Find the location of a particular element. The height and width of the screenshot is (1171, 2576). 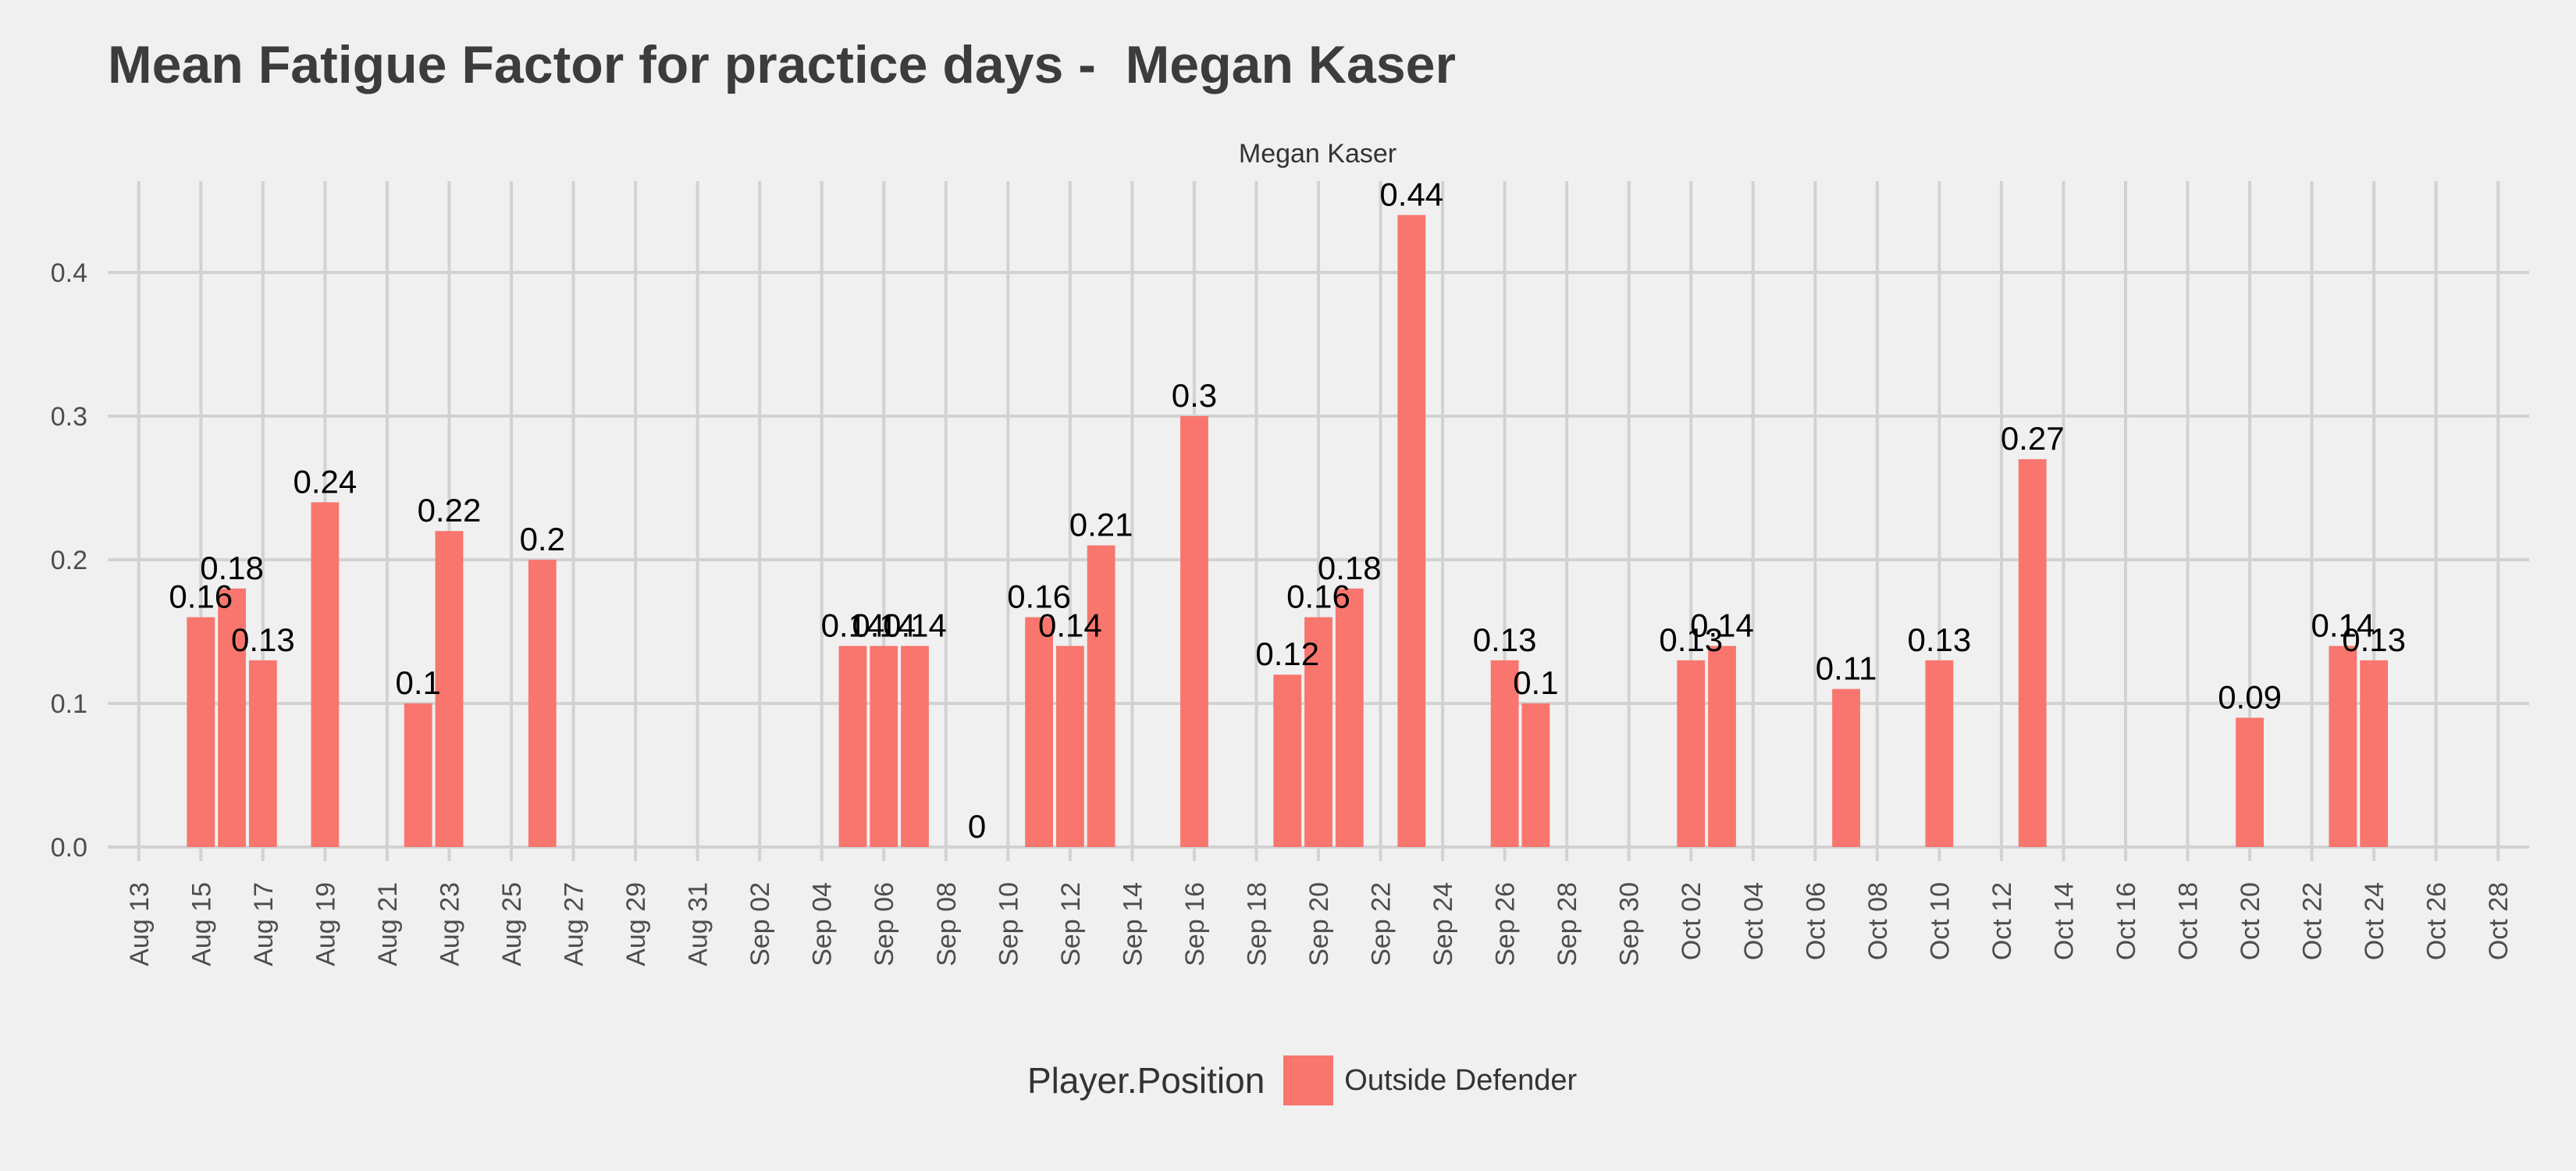

data-label: 0.24 is located at coordinates (326, 481).